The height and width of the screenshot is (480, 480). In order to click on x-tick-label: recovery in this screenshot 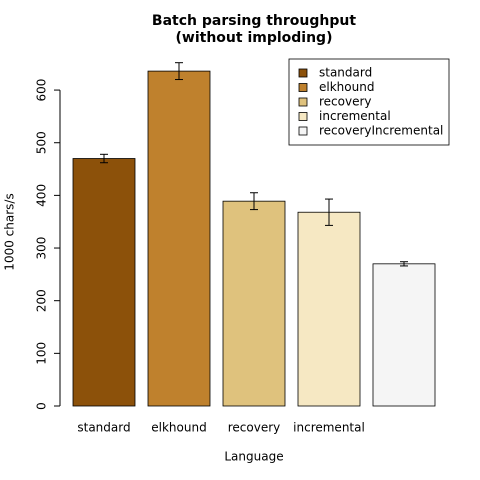, I will do `click(254, 428)`.